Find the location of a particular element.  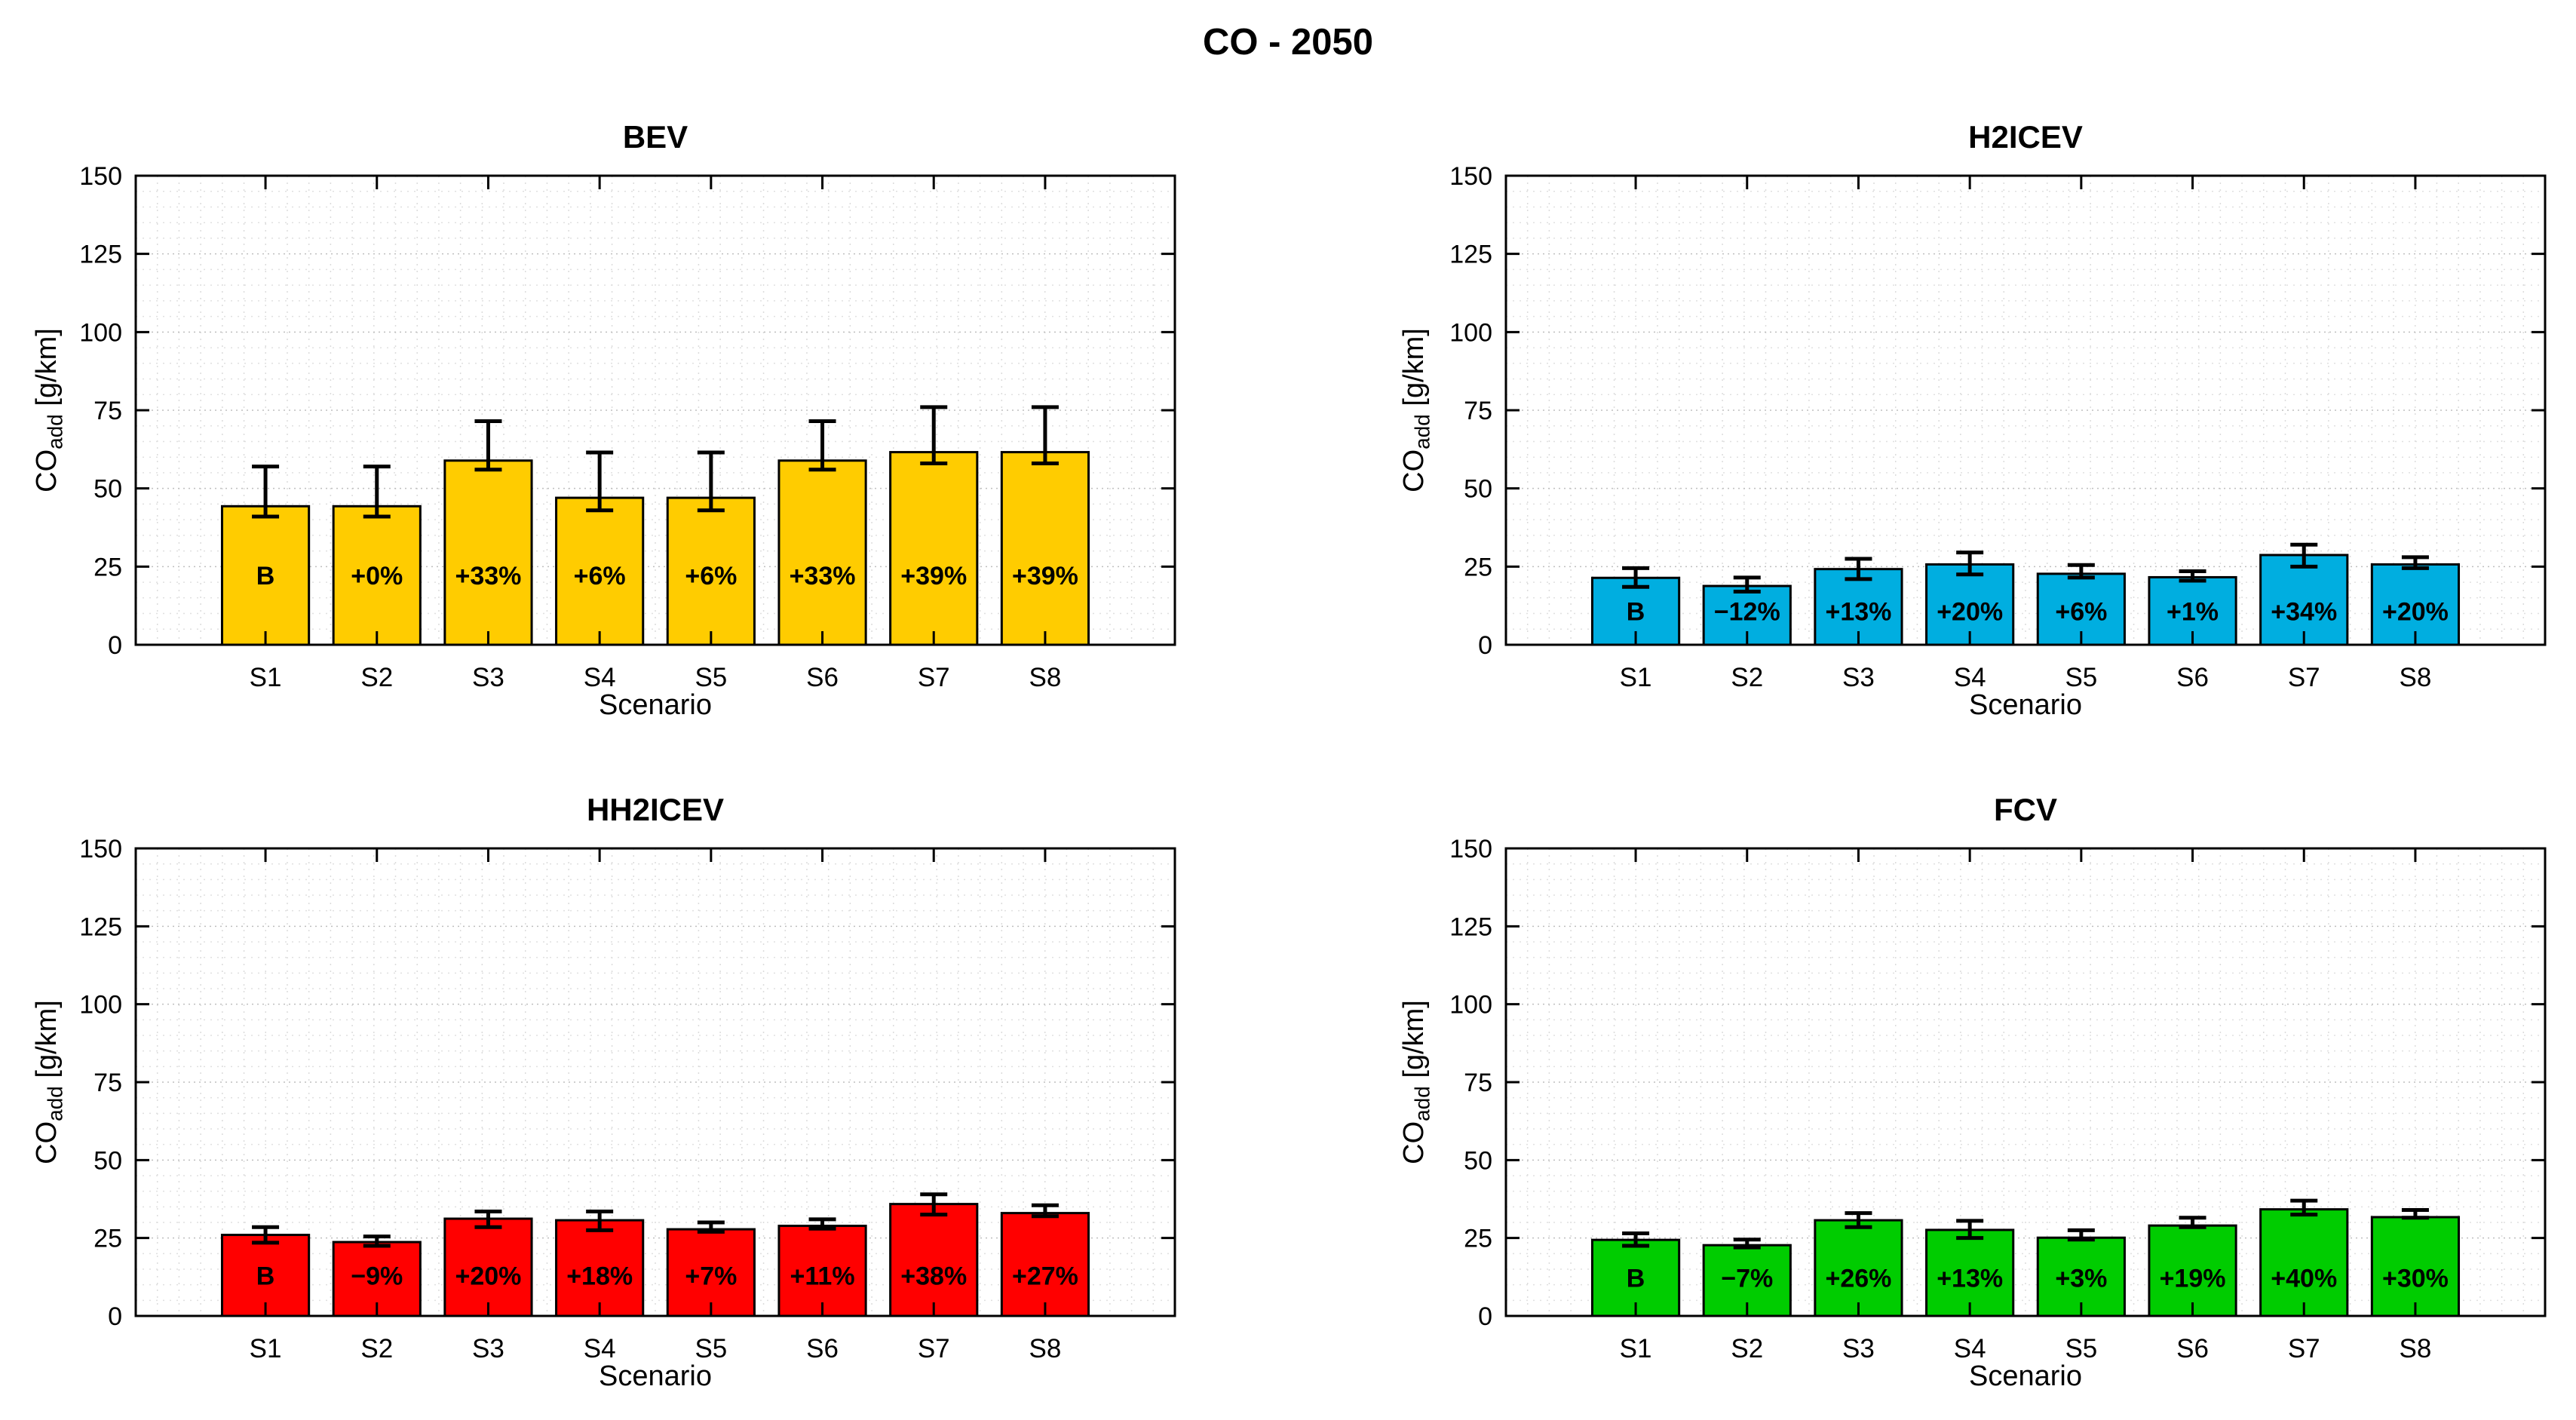

panel-title-fcv: FCV is located at coordinates (2025, 809).